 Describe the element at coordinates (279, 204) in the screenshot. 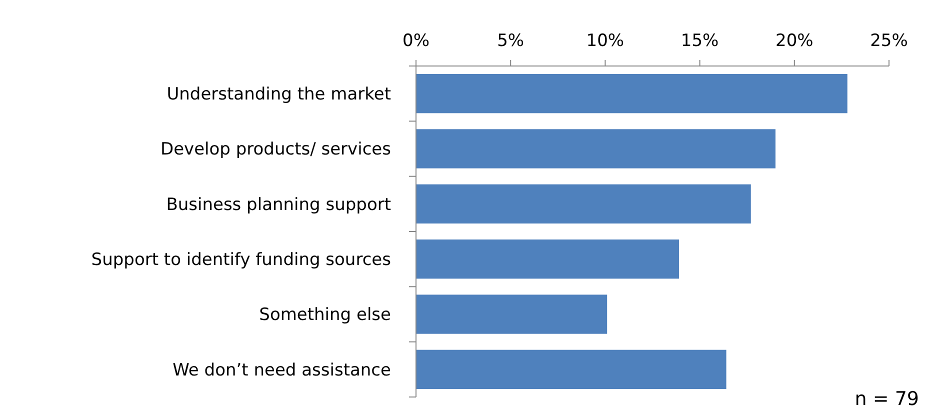

I see `y-tick-label: Business planning support` at that location.